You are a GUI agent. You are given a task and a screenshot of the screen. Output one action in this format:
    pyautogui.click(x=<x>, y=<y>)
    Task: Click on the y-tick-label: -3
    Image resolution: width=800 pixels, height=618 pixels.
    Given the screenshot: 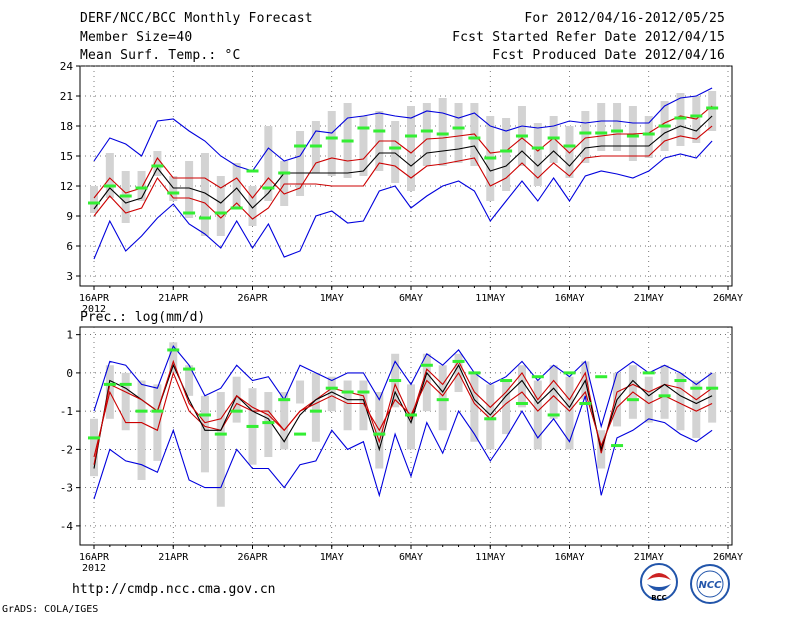 What is the action you would take?
    pyautogui.click(x=66, y=488)
    